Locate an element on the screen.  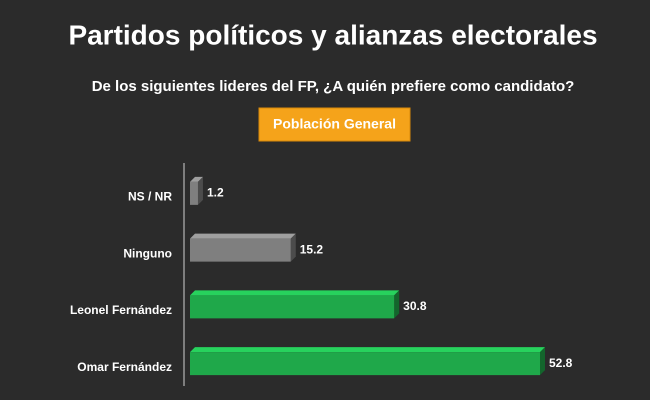
data-label: 15.2 is located at coordinates (312, 249).